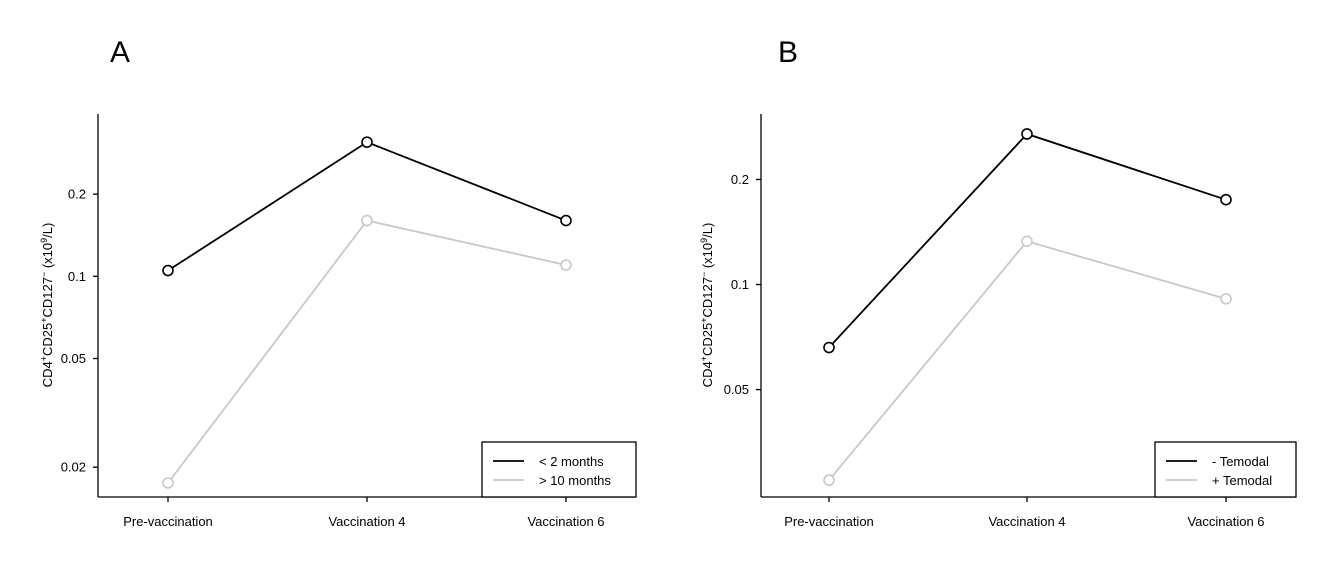 This screenshot has width=1326, height=584. I want to click on panel-letter: A, so click(120, 52).